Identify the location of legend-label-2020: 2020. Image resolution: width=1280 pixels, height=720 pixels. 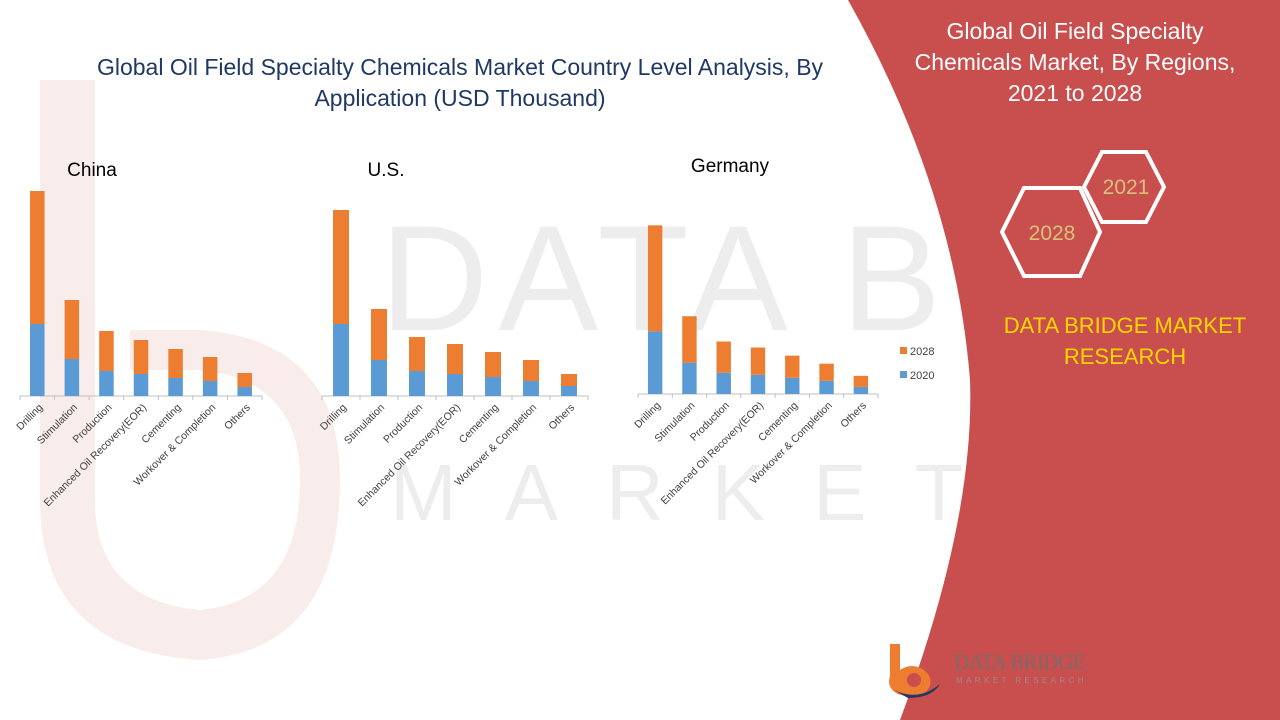
(922, 376).